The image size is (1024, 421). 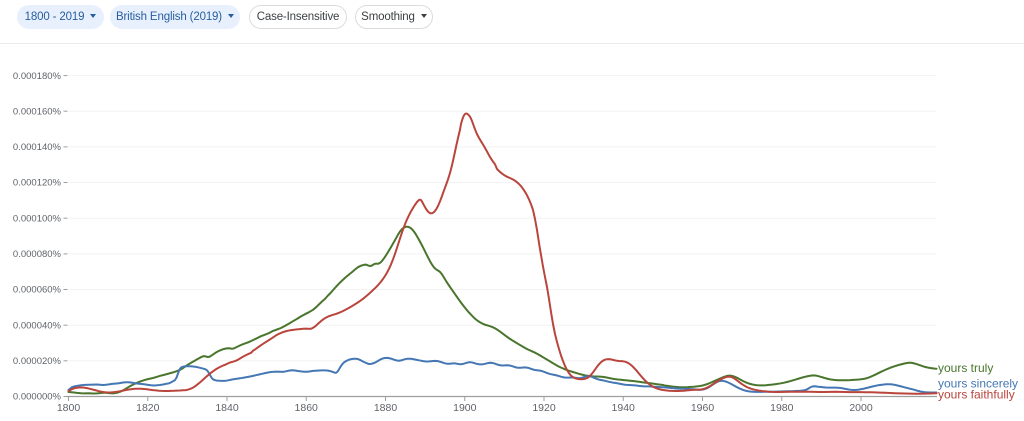 I want to click on svg-text: 1960, so click(x=703, y=408).